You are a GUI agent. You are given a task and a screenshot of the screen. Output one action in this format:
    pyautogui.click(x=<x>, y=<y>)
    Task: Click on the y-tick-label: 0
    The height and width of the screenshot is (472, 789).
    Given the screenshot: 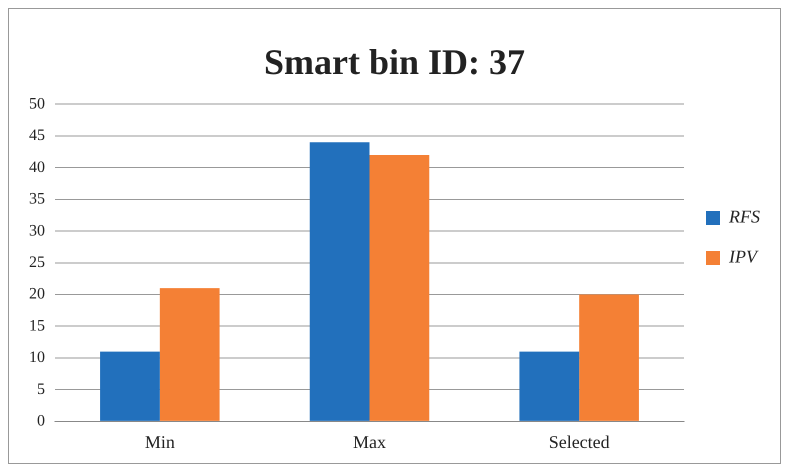 What is the action you would take?
    pyautogui.click(x=41, y=421)
    